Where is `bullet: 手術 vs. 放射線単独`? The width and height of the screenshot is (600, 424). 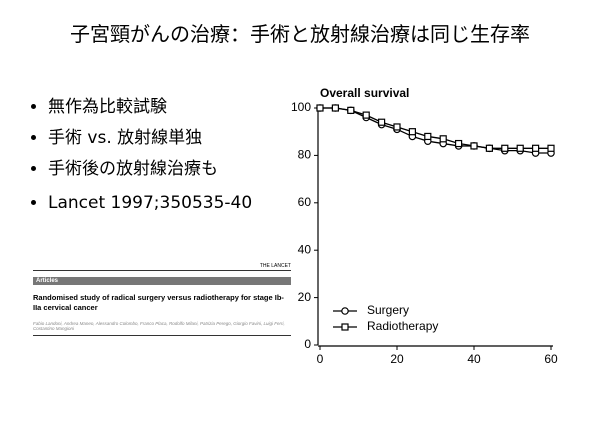
bullet: 手術 vs. 放射線単独 is located at coordinates (150, 138).